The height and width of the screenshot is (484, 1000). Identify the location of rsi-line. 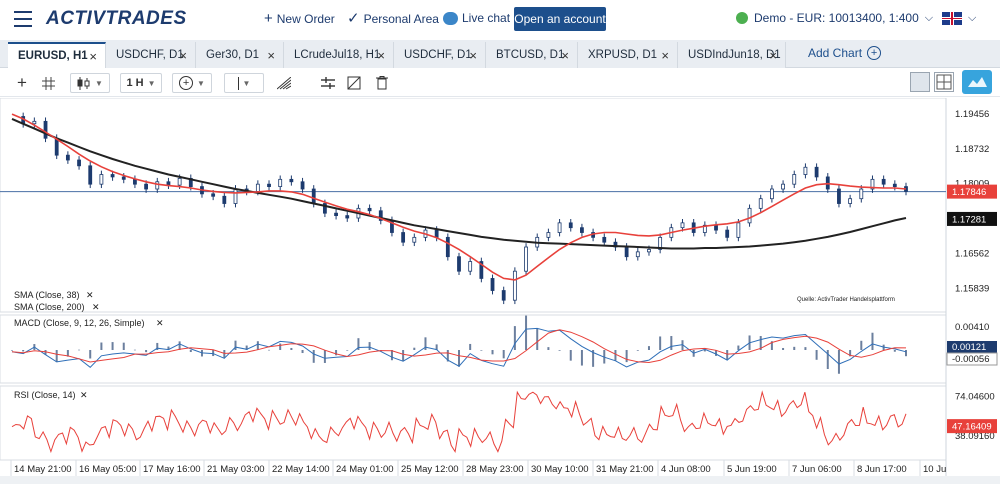
(459, 422).